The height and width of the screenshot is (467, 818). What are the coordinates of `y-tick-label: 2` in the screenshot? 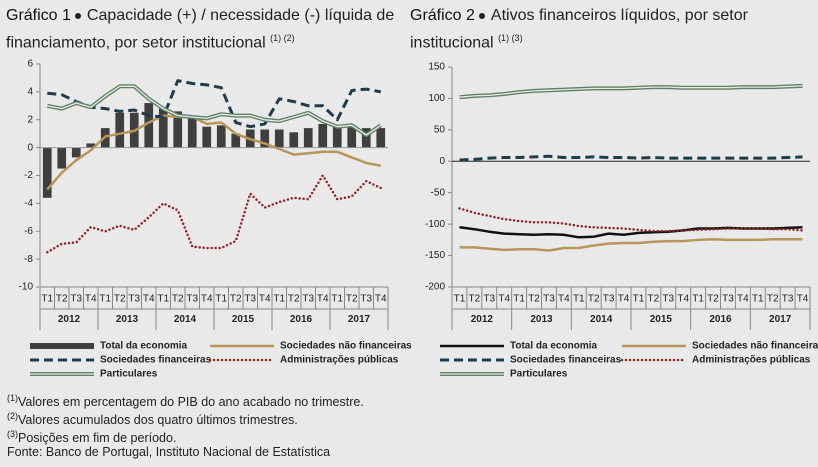 It's located at (30, 119).